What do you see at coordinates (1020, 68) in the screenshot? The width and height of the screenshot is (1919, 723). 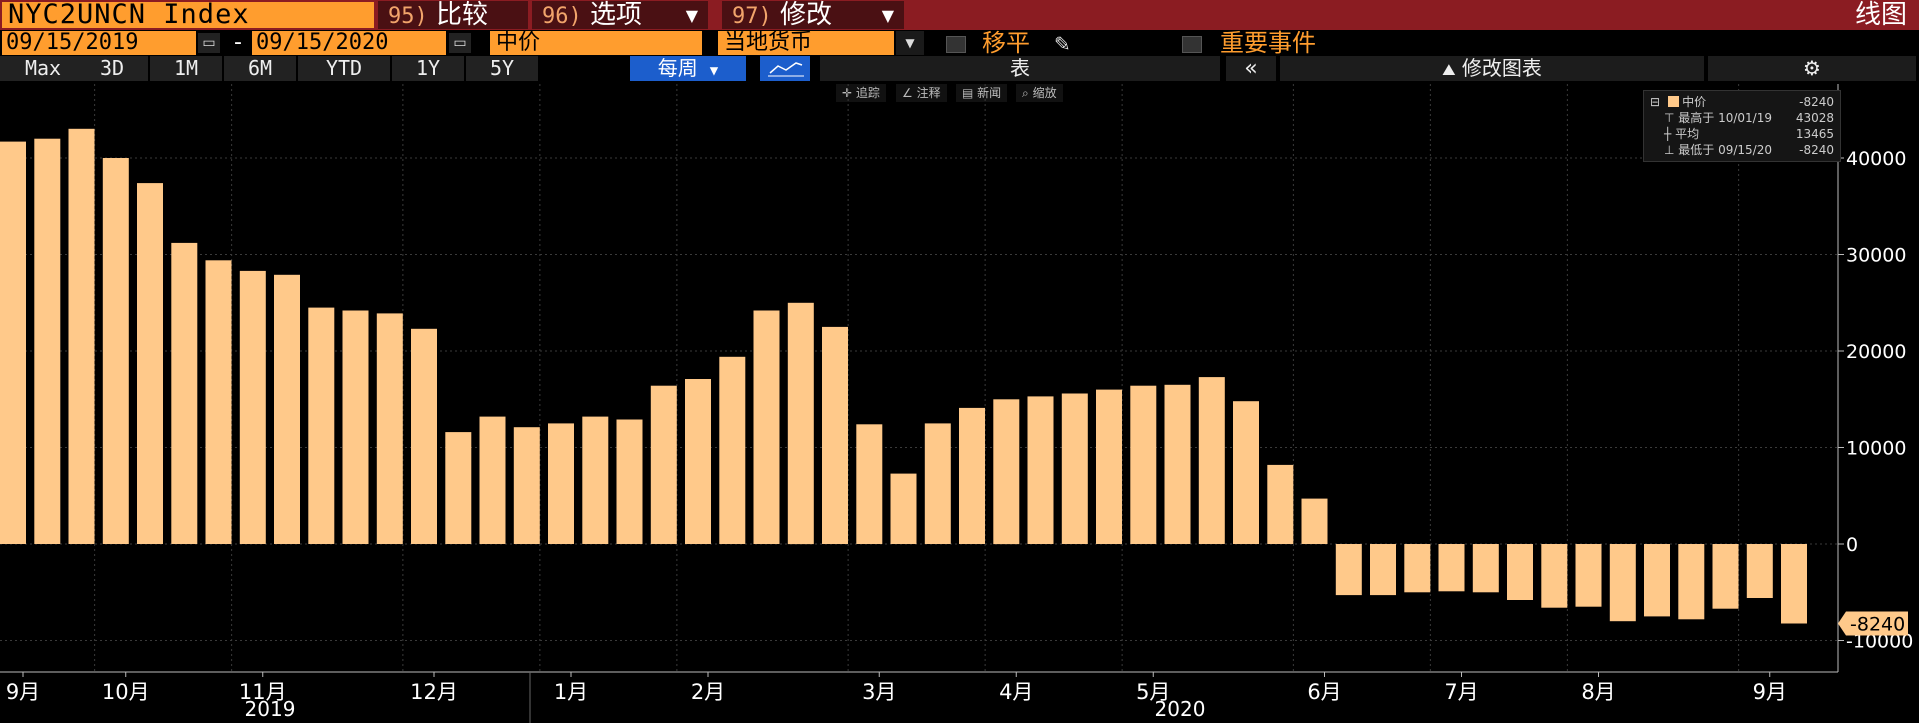 I see `table-button: 表` at bounding box center [1020, 68].